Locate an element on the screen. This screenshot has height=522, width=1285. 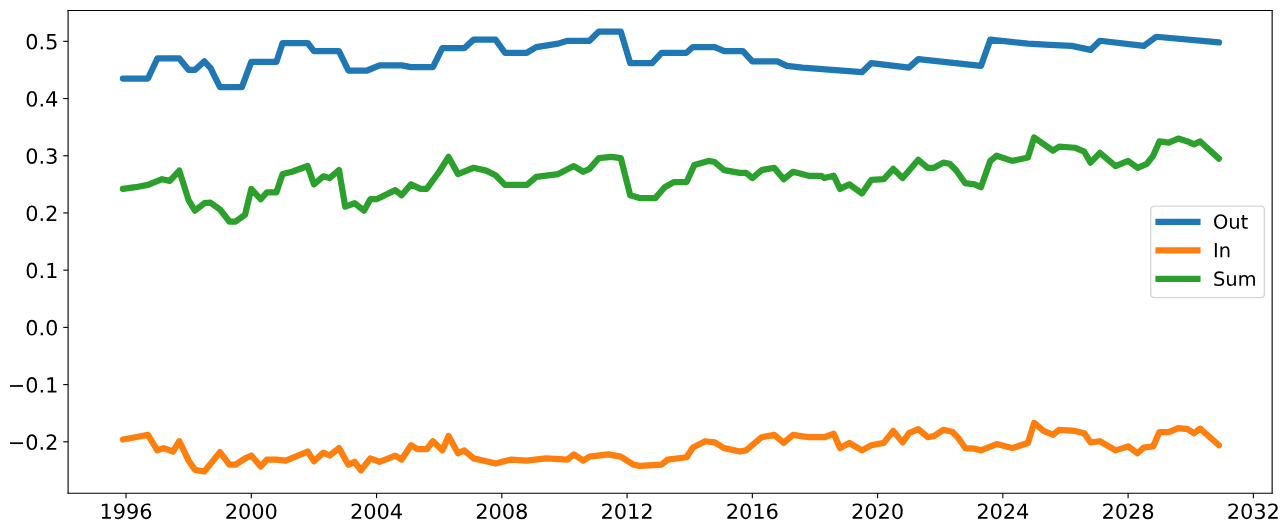
x-tick-label: 1996 is located at coordinates (126, 511).